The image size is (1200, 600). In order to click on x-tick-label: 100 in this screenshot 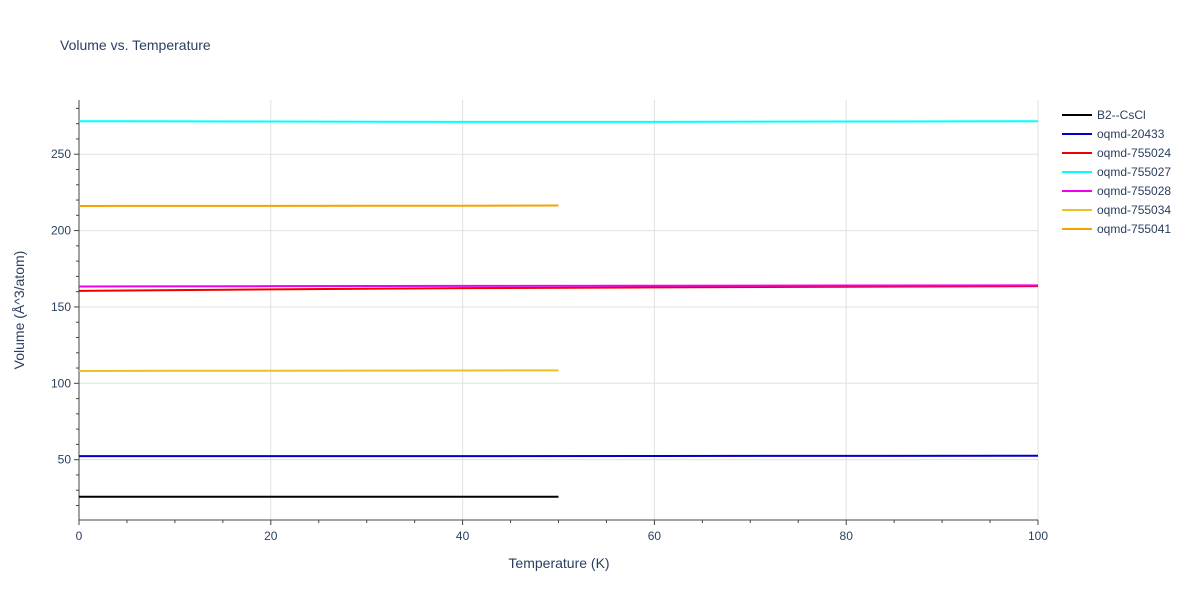, I will do `click(1038, 536)`.